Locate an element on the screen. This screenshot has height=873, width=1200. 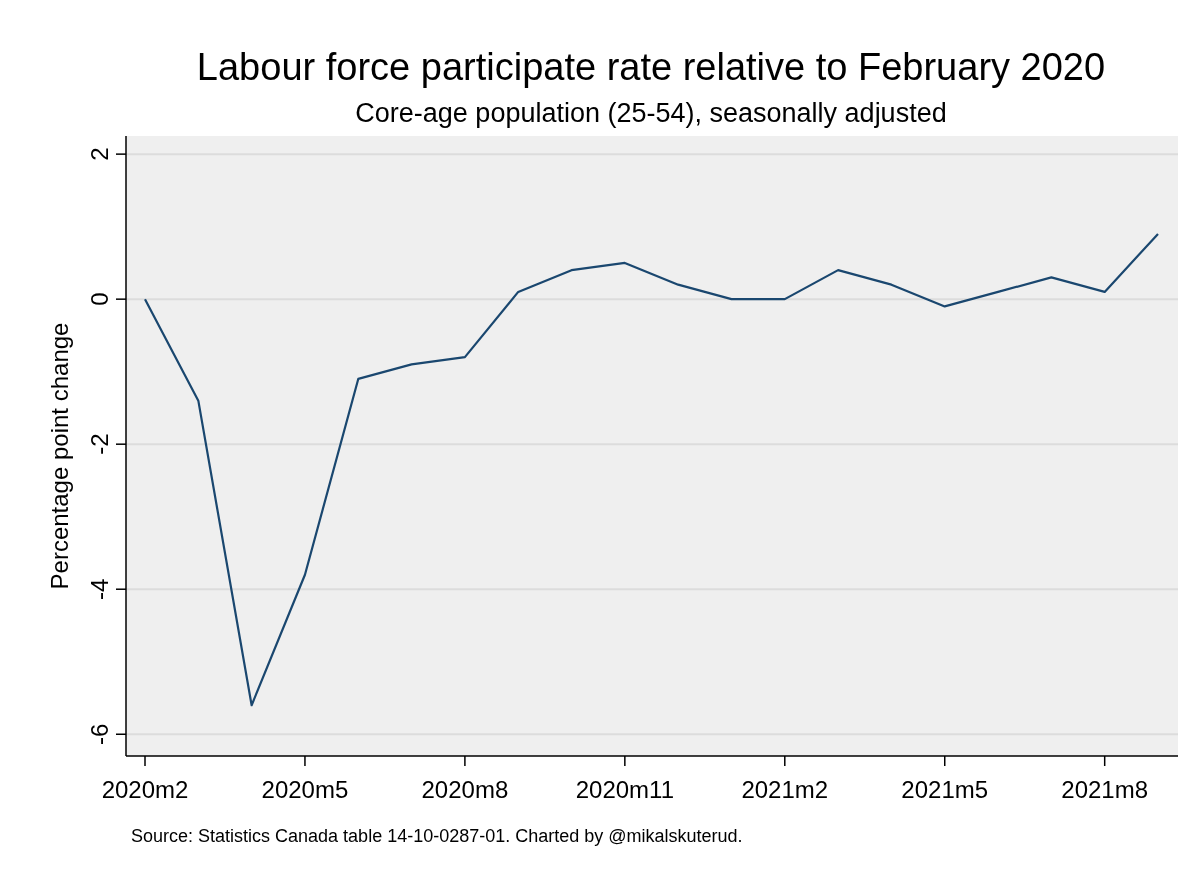
x-tick-label: 2020m2 is located at coordinates (145, 789).